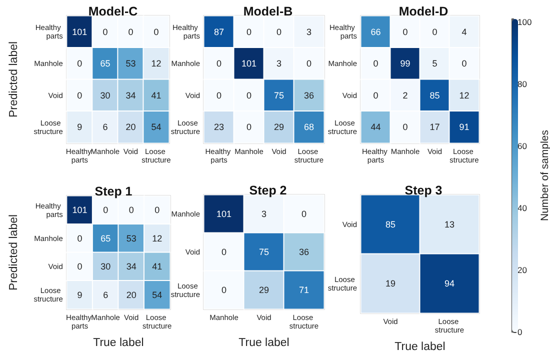 This screenshot has width=550, height=354. I want to click on data-label: 66, so click(375, 31).